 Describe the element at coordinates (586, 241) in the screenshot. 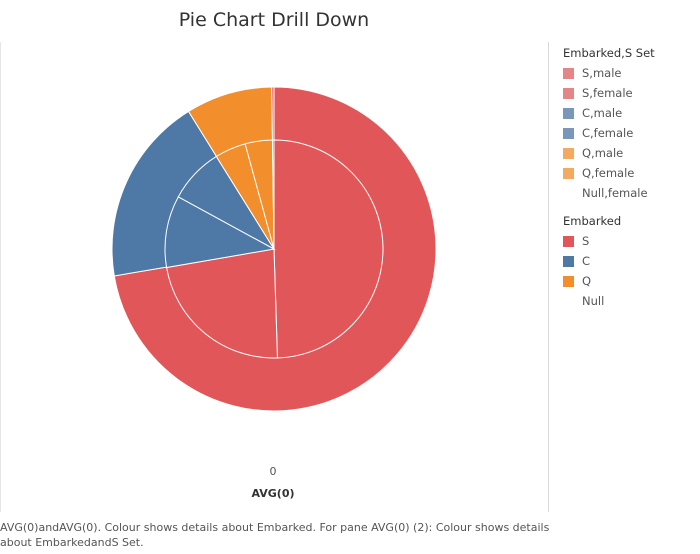

I see `legend-label: S` at that location.